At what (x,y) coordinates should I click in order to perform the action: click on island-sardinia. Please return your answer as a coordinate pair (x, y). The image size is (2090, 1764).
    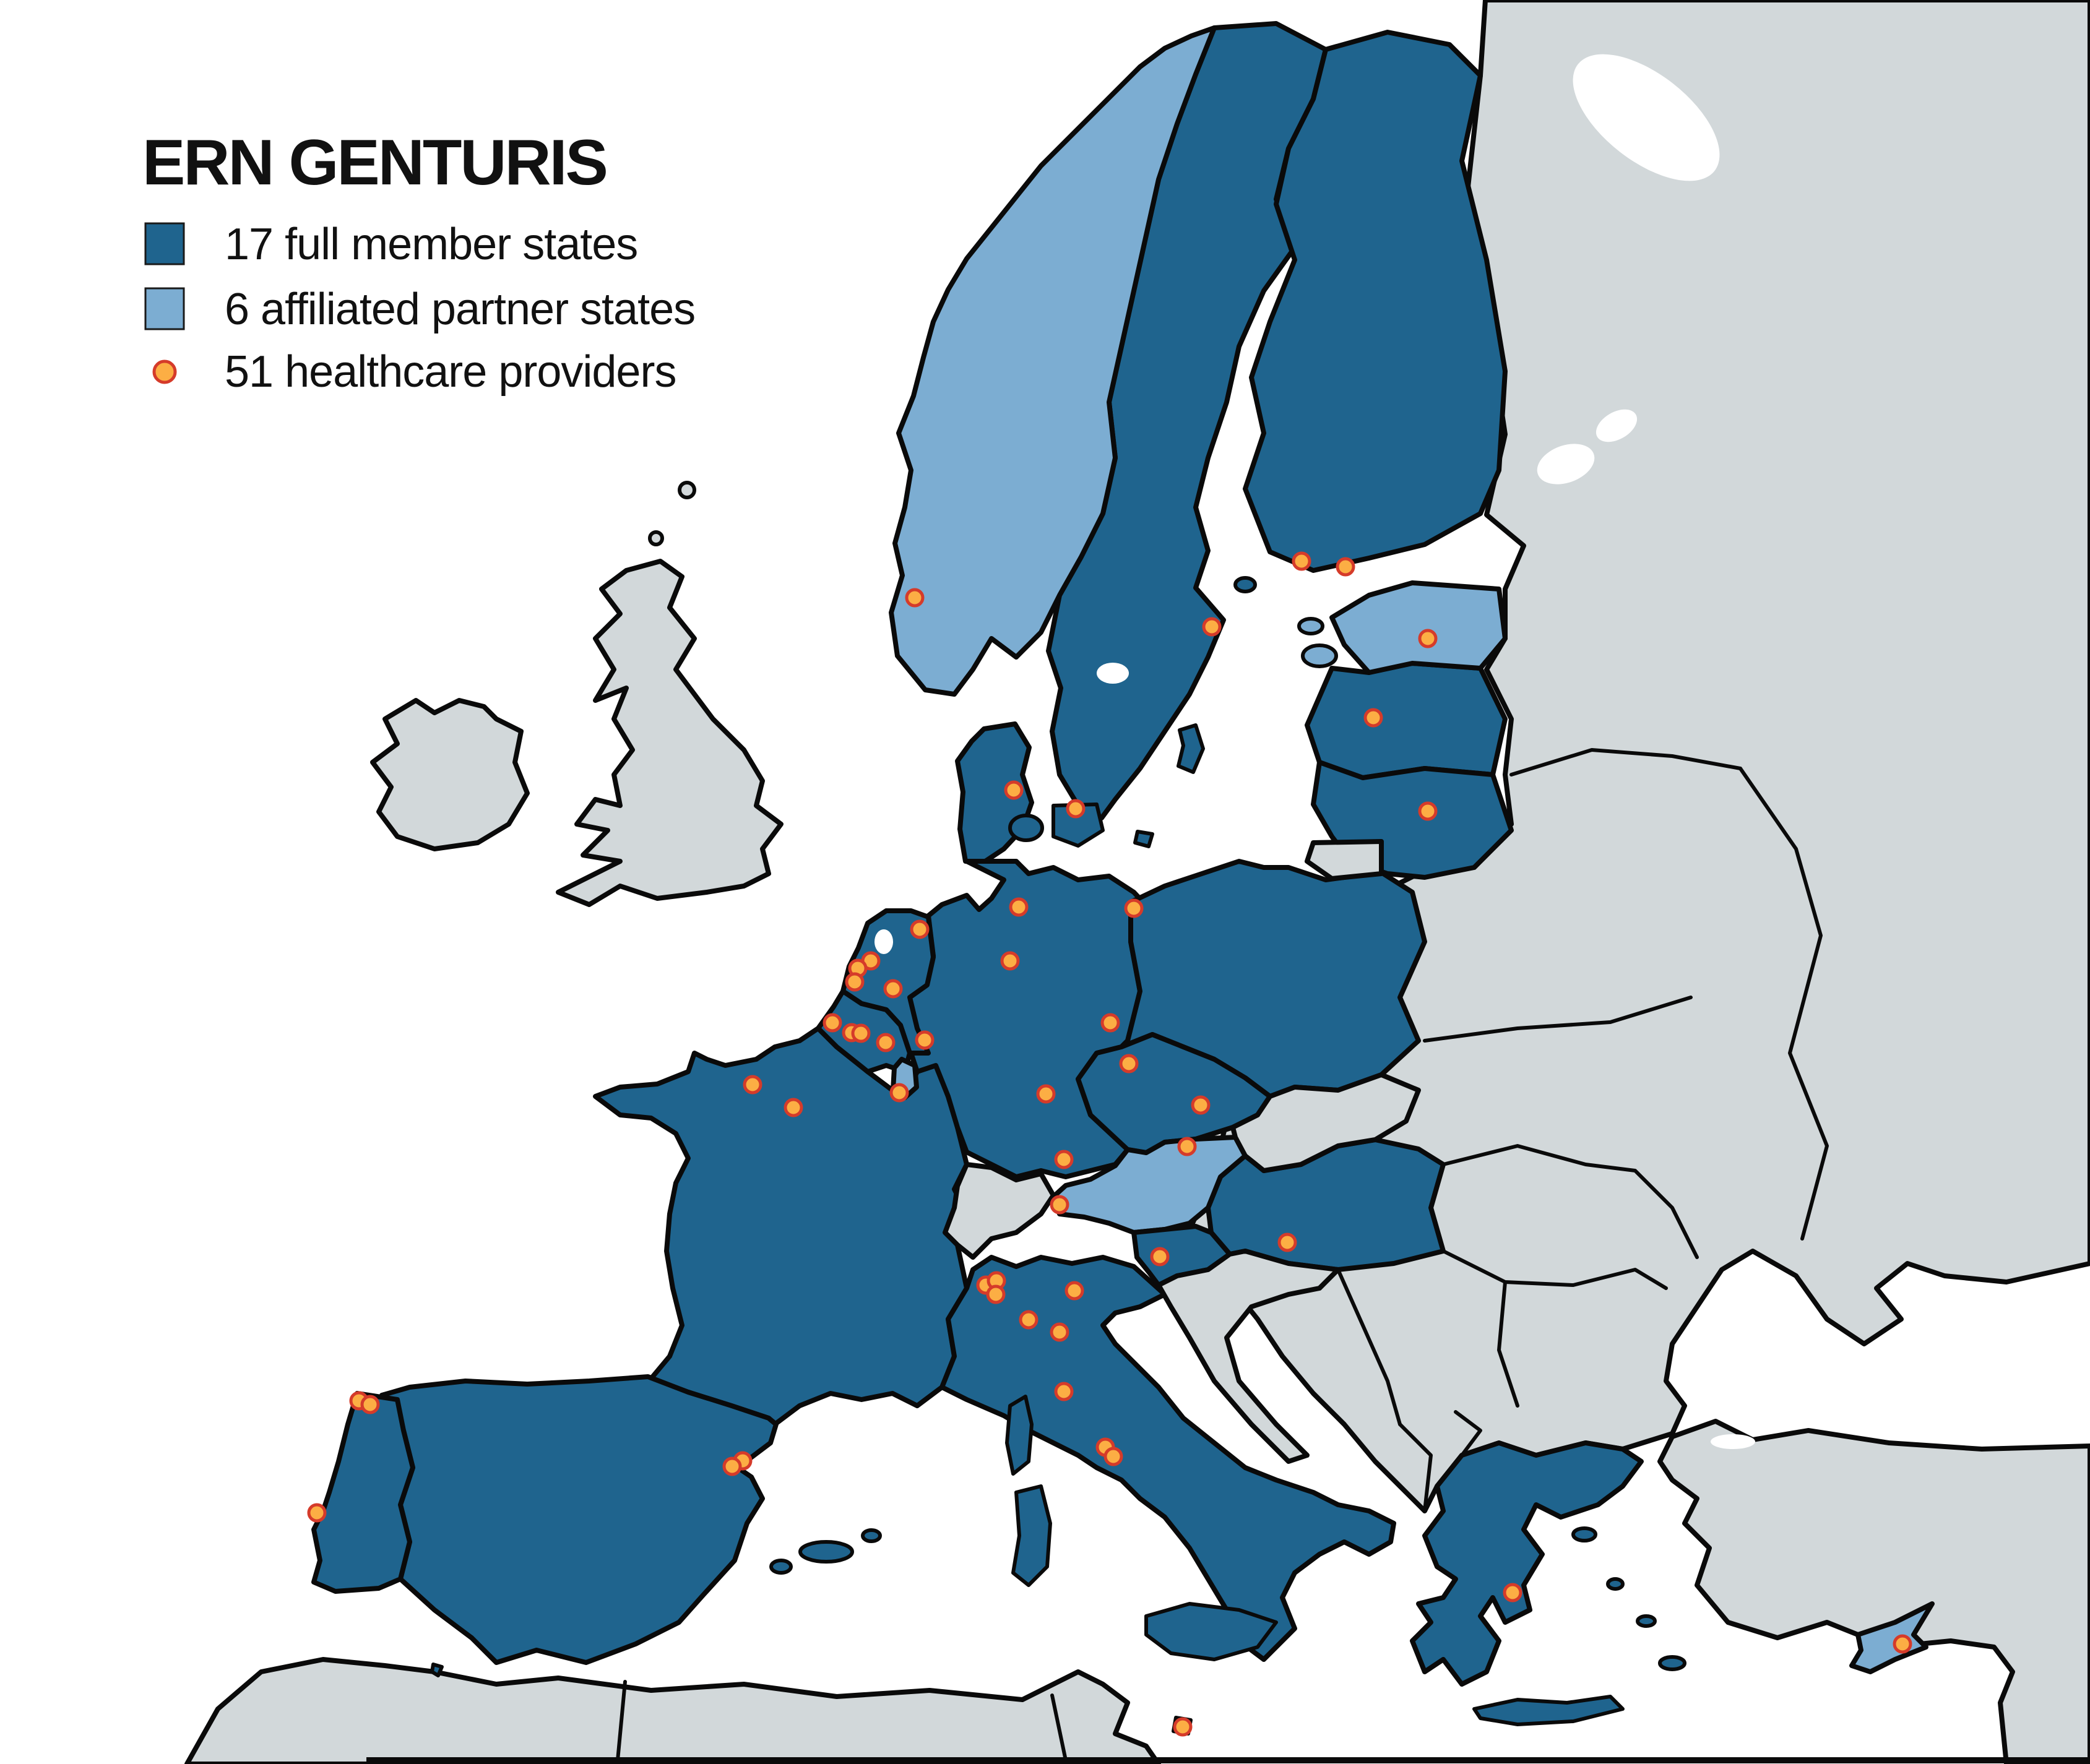
    Looking at the image, I should click on (1031, 1536).